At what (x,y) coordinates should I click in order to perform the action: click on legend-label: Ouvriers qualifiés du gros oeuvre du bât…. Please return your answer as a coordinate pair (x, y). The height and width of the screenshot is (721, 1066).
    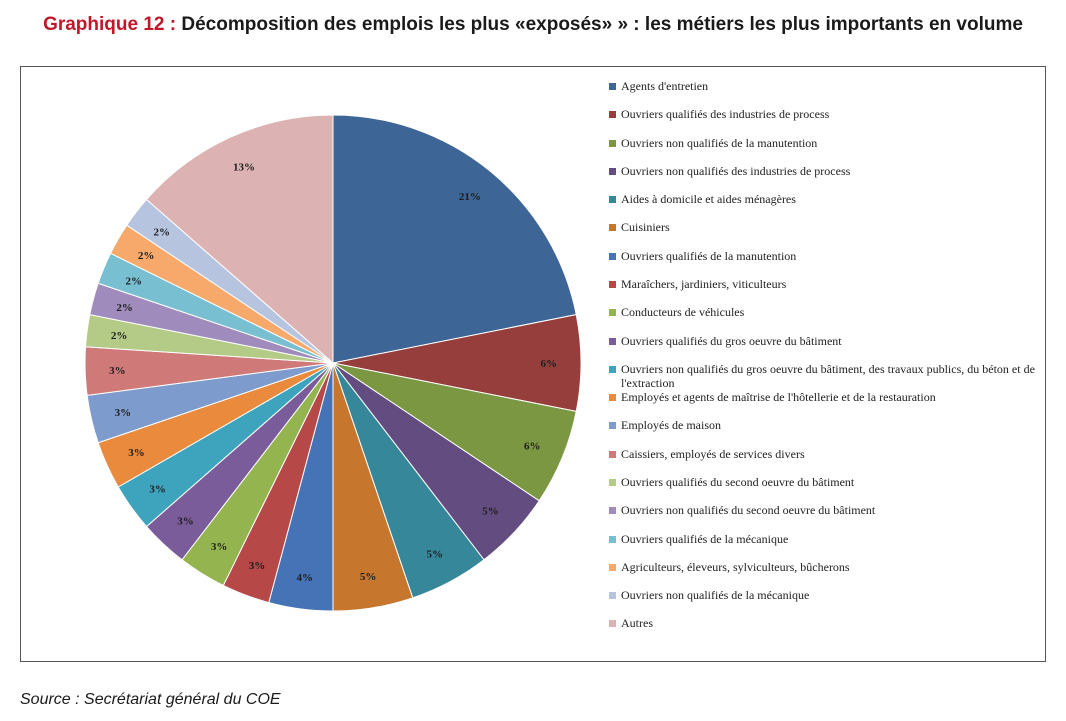
    Looking at the image, I should click on (731, 341).